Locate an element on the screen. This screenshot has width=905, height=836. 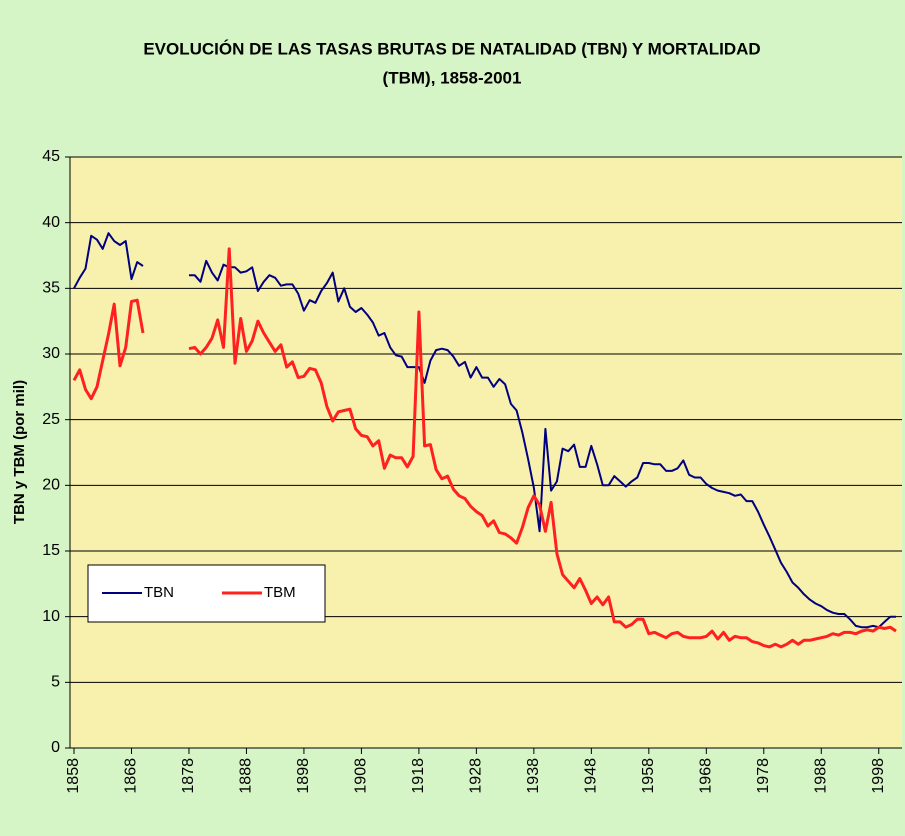
y-tick-label: 40 is located at coordinates (51, 222).